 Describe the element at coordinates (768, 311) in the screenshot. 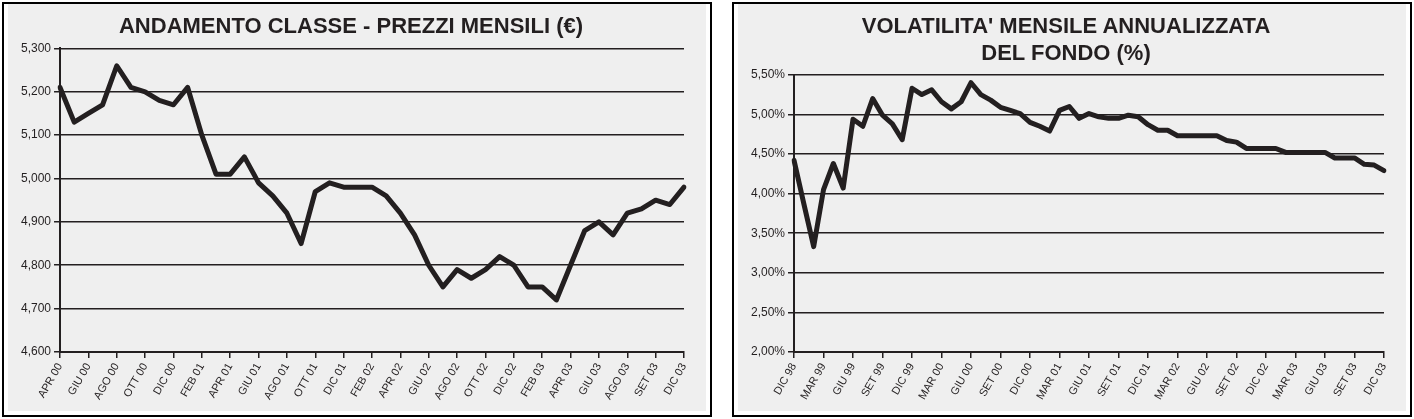

I see `y-tick-label: 2,50%` at that location.